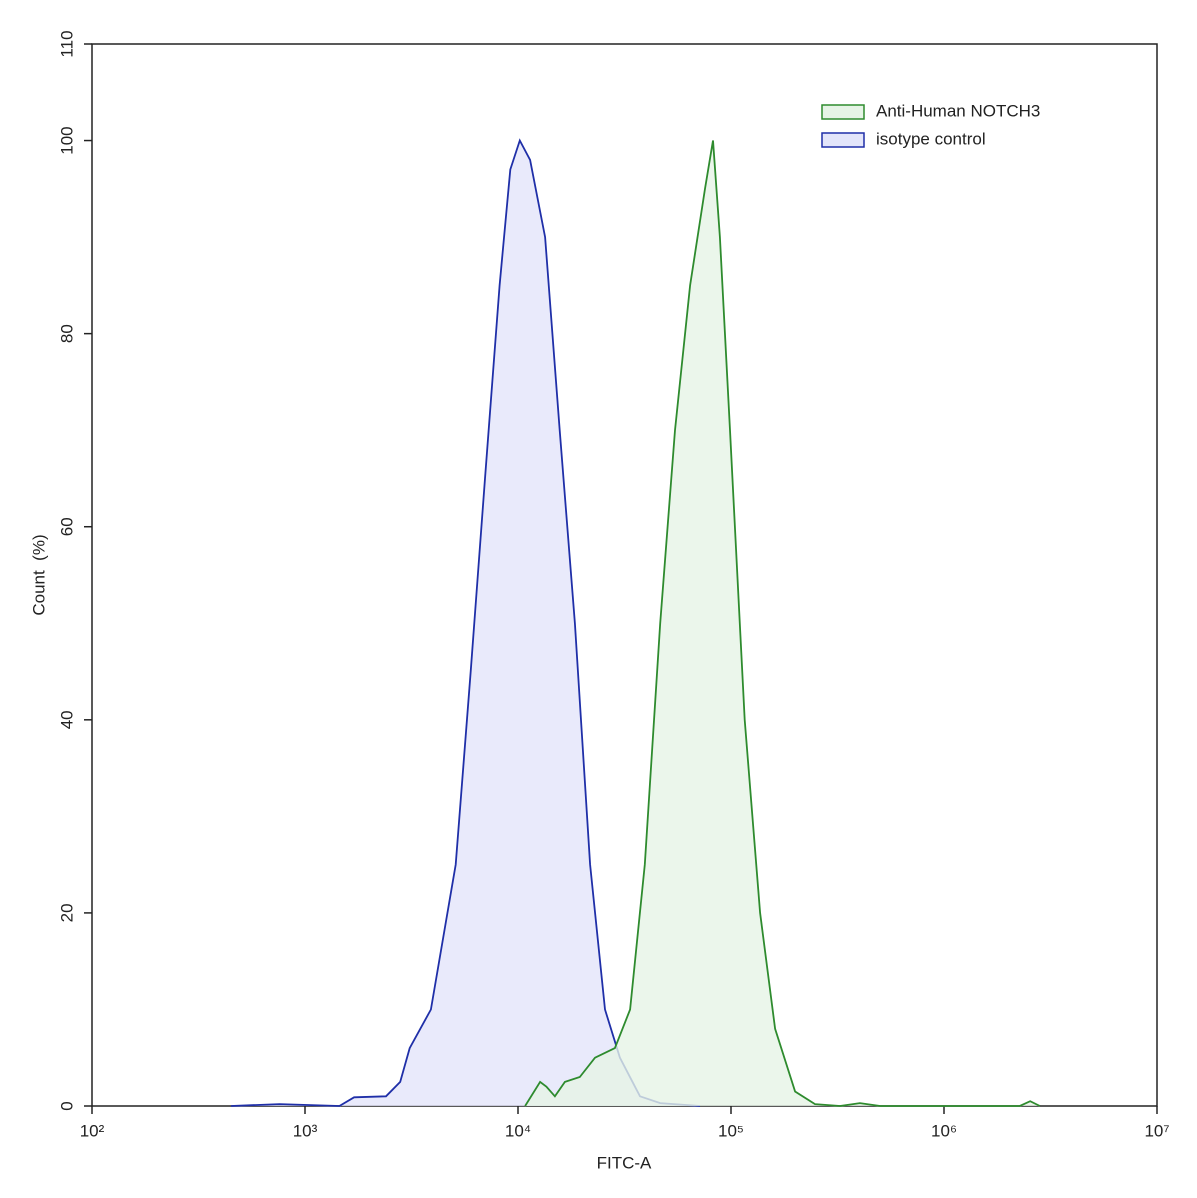 This screenshot has width=1197, height=1198. I want to click on x-tick-label: 10⁶, so click(944, 1130).